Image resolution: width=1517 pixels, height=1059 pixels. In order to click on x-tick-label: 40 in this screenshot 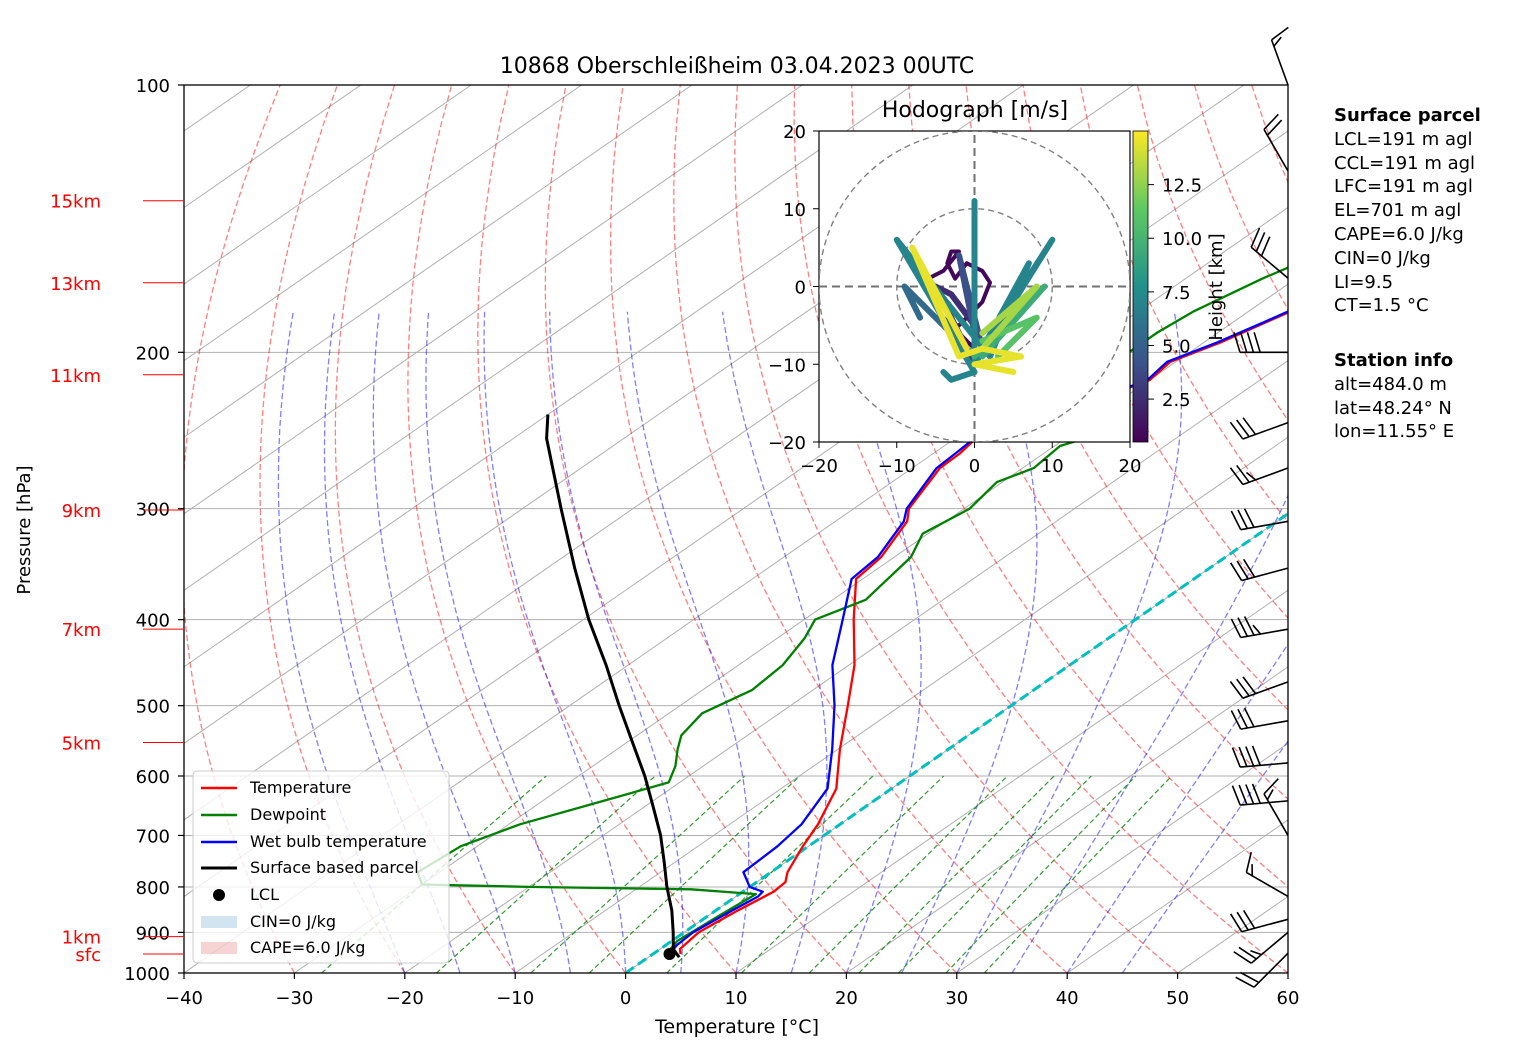, I will do `click(1067, 998)`.